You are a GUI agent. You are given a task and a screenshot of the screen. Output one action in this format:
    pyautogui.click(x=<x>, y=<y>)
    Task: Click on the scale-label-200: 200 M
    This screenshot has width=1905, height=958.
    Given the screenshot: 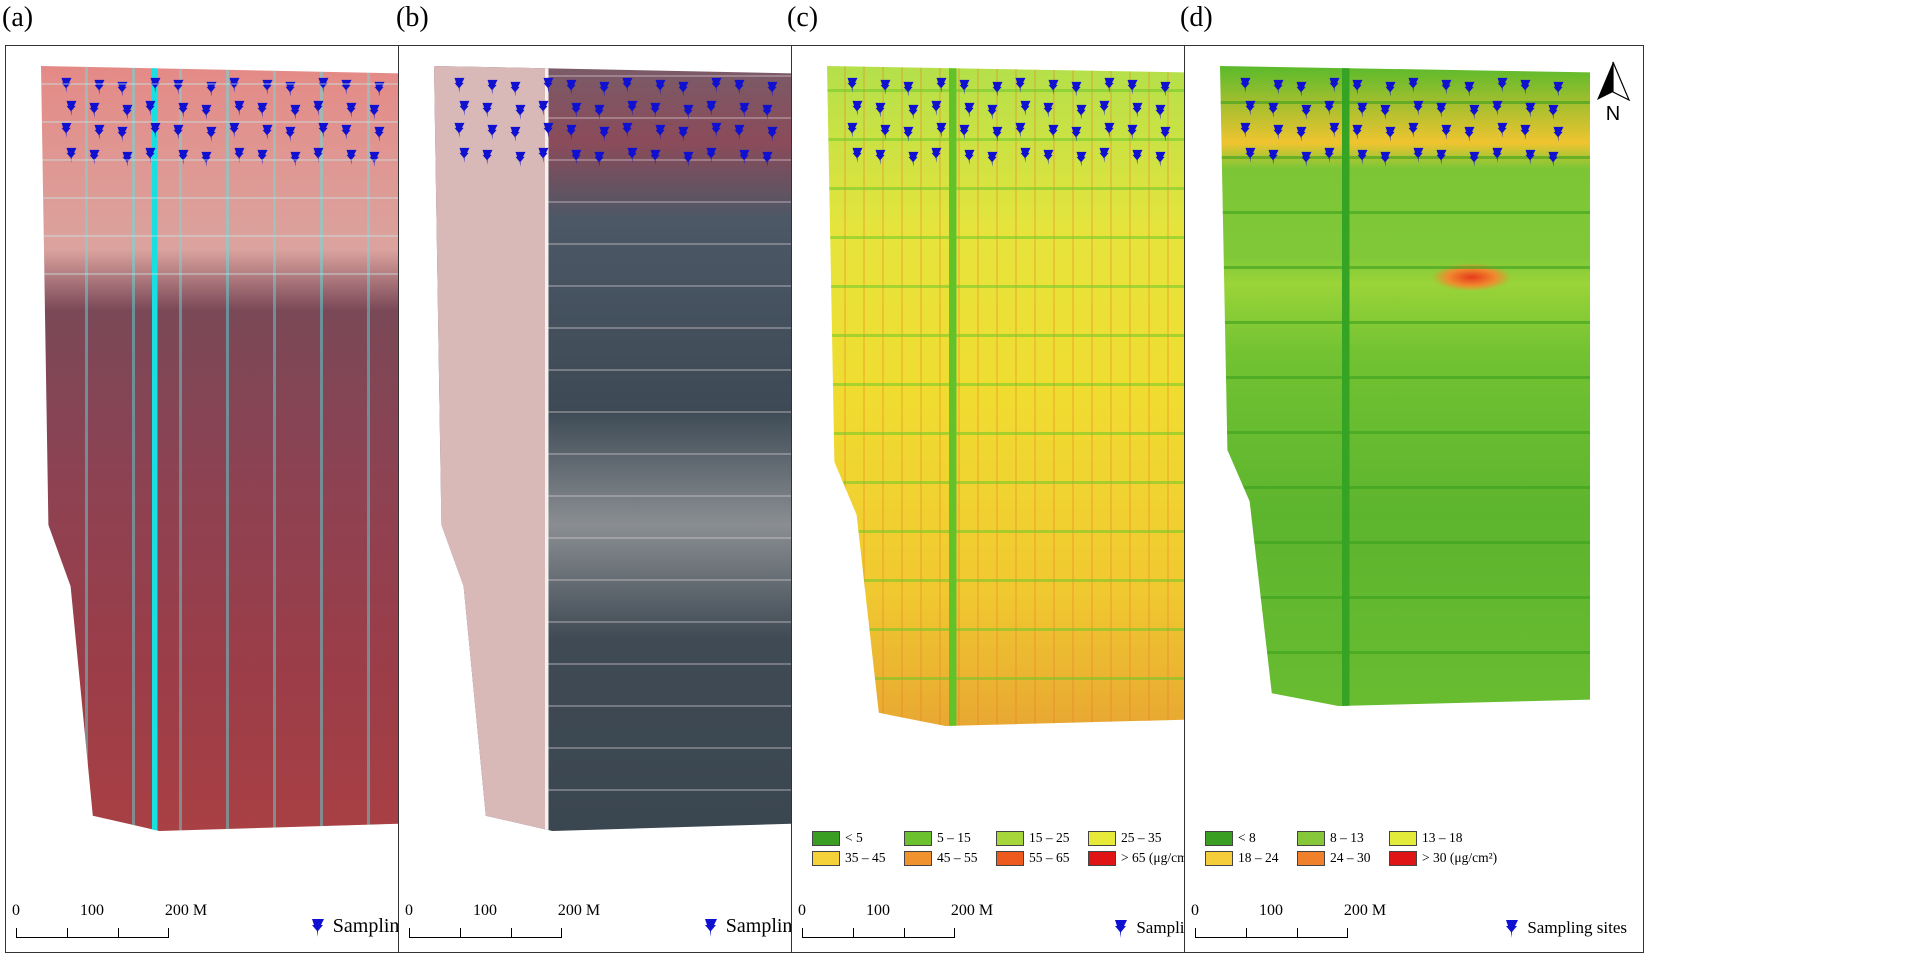 What is the action you would take?
    pyautogui.click(x=579, y=910)
    